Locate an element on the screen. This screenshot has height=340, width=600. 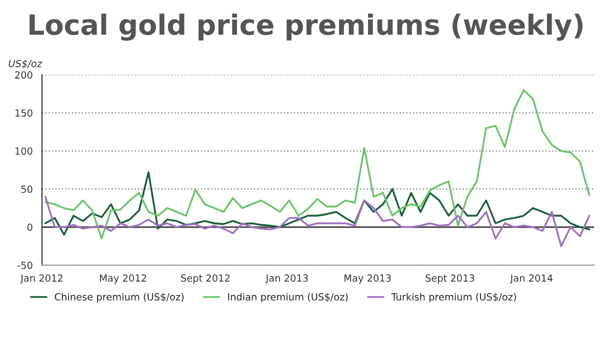
legend-label: Turkish premium (US$/oz) is located at coordinates (453, 297).